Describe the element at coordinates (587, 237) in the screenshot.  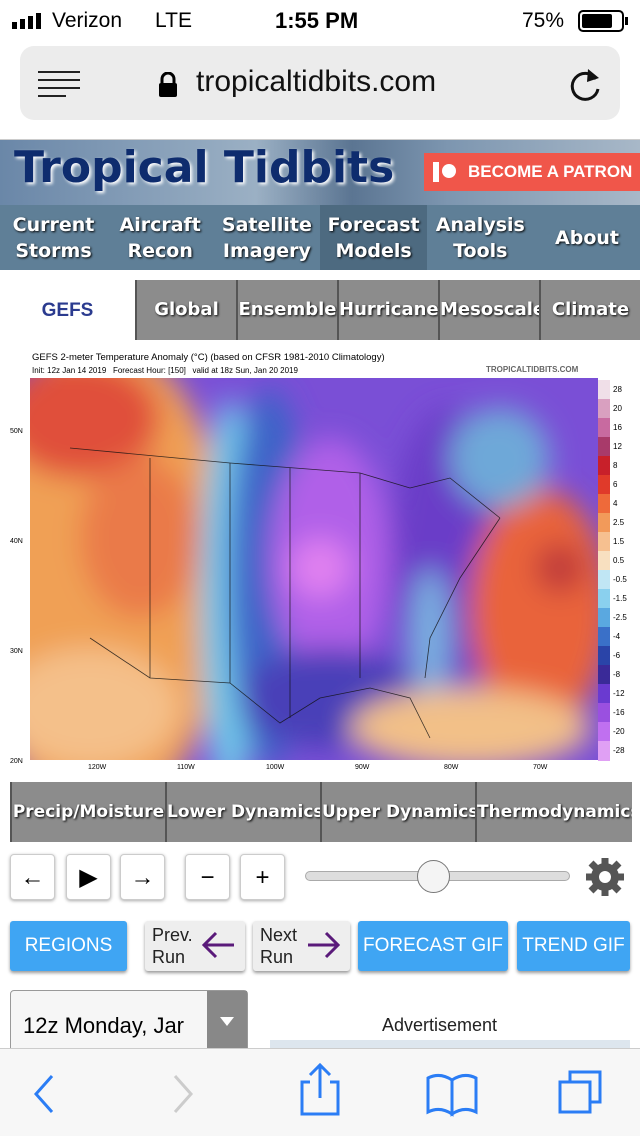
I see `nav-item: About` at that location.